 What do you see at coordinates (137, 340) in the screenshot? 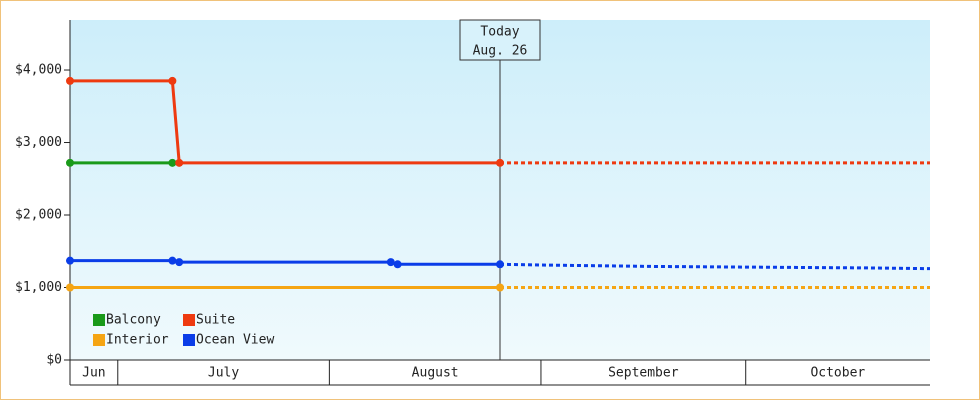
I see `legend-label: Interior` at bounding box center [137, 340].